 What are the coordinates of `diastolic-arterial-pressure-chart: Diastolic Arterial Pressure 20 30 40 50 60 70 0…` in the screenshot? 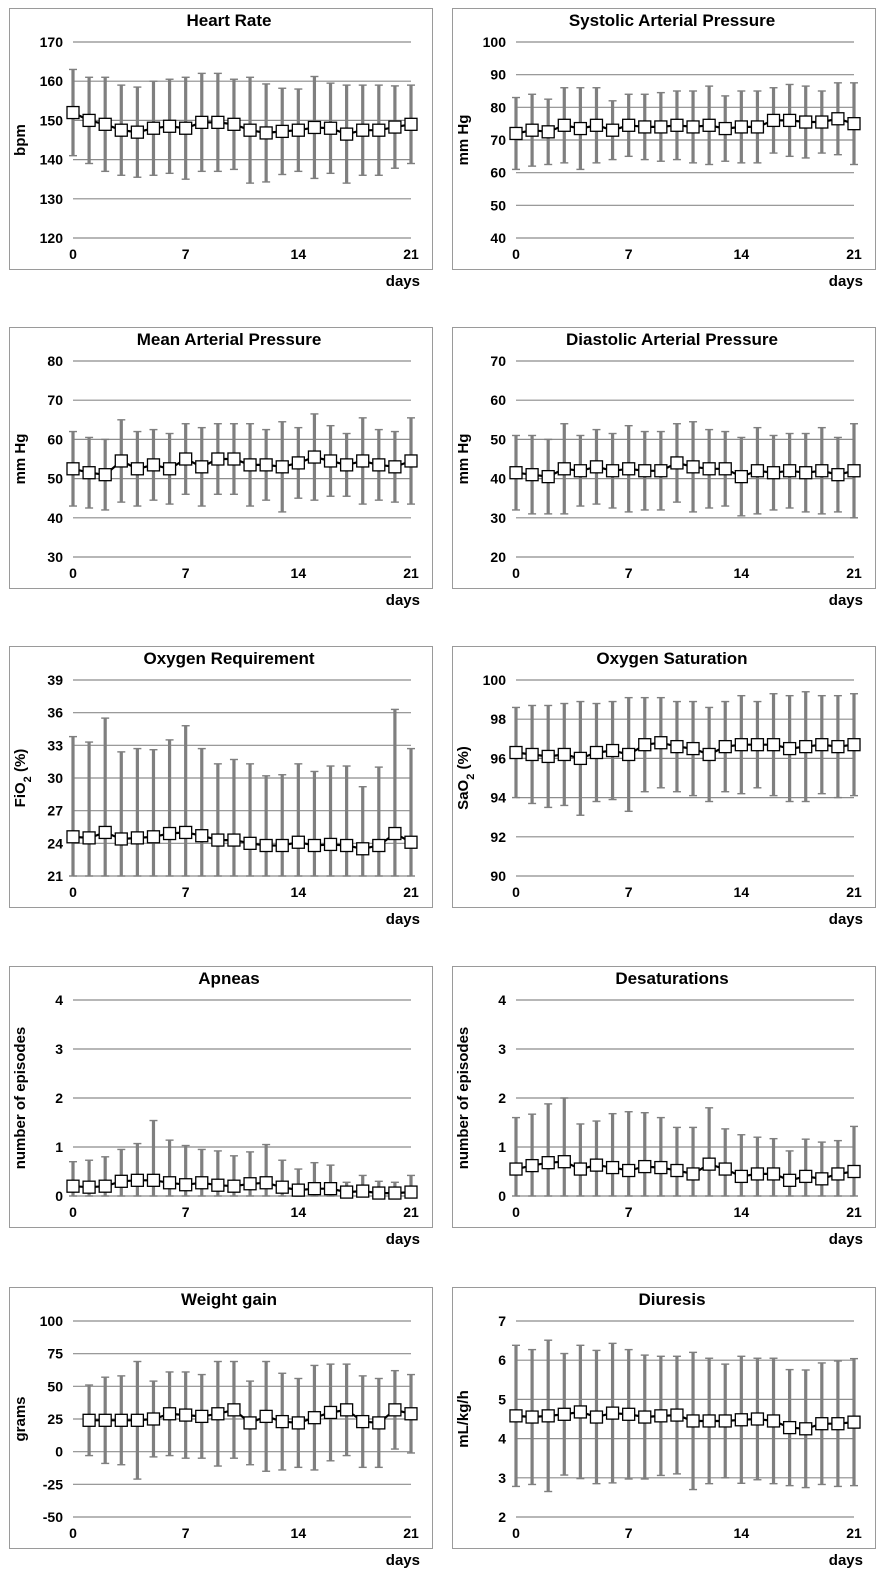 It's located at (664, 470).